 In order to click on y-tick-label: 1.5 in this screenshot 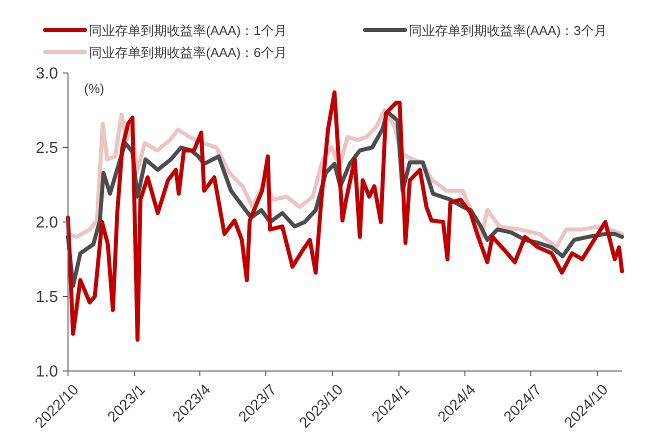, I will do `click(47, 297)`.